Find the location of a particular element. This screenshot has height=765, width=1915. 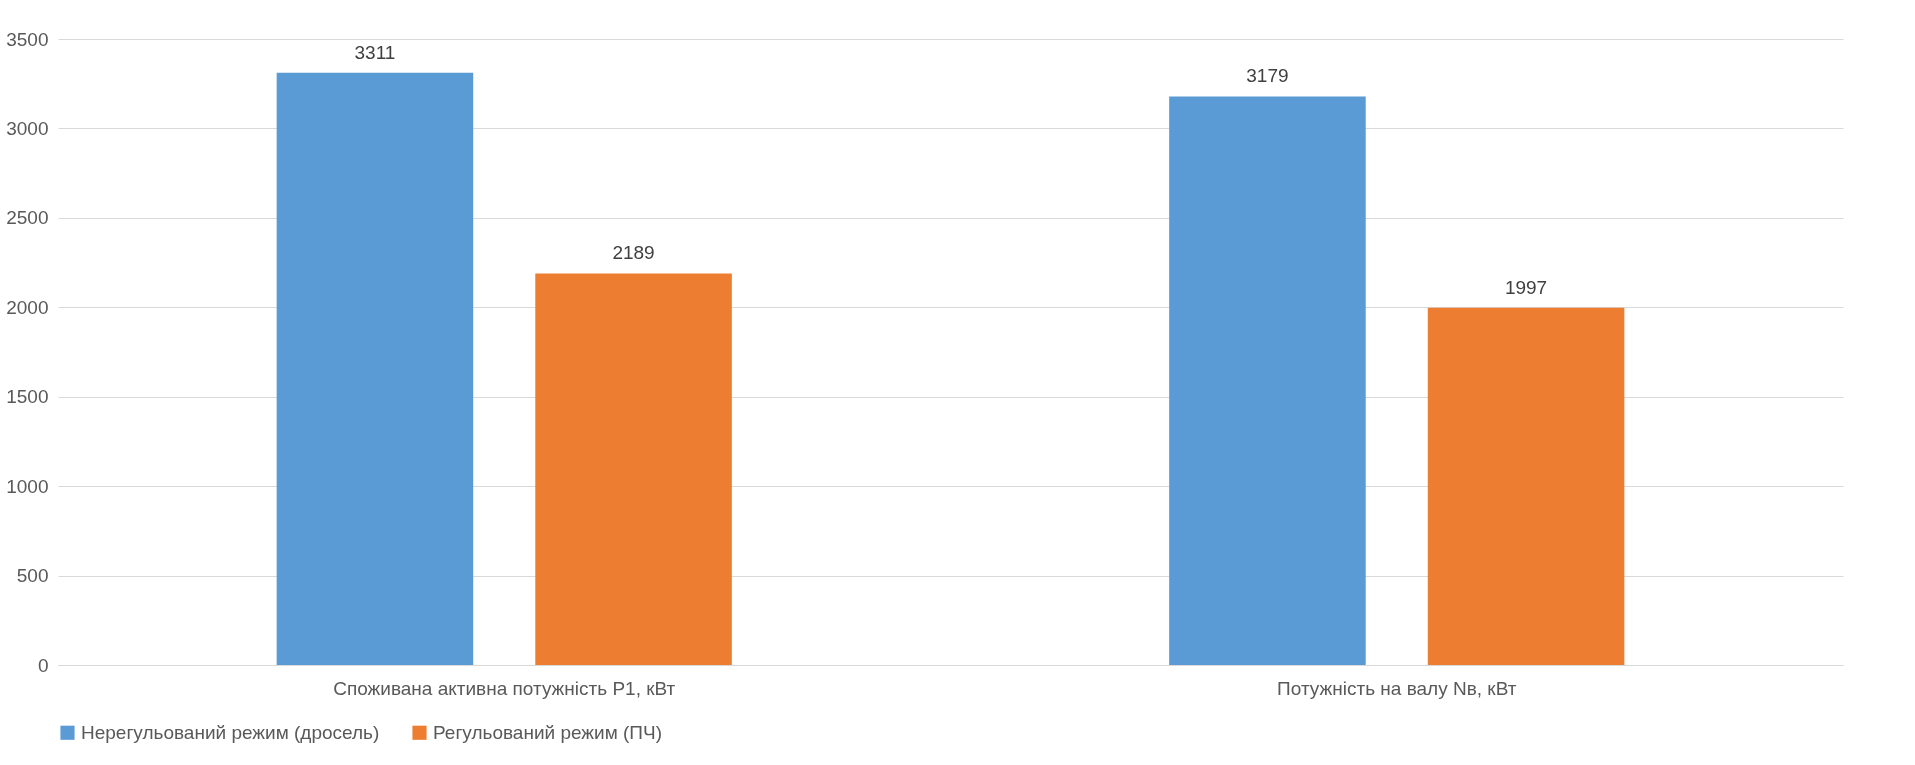

legend-label: Нерегульований режим (дросель) is located at coordinates (230, 732).